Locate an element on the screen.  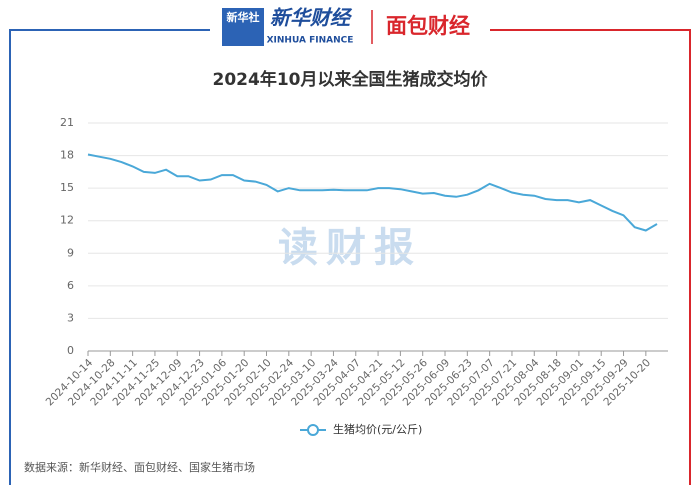
y-tick-label: 12 is located at coordinates (67, 220).